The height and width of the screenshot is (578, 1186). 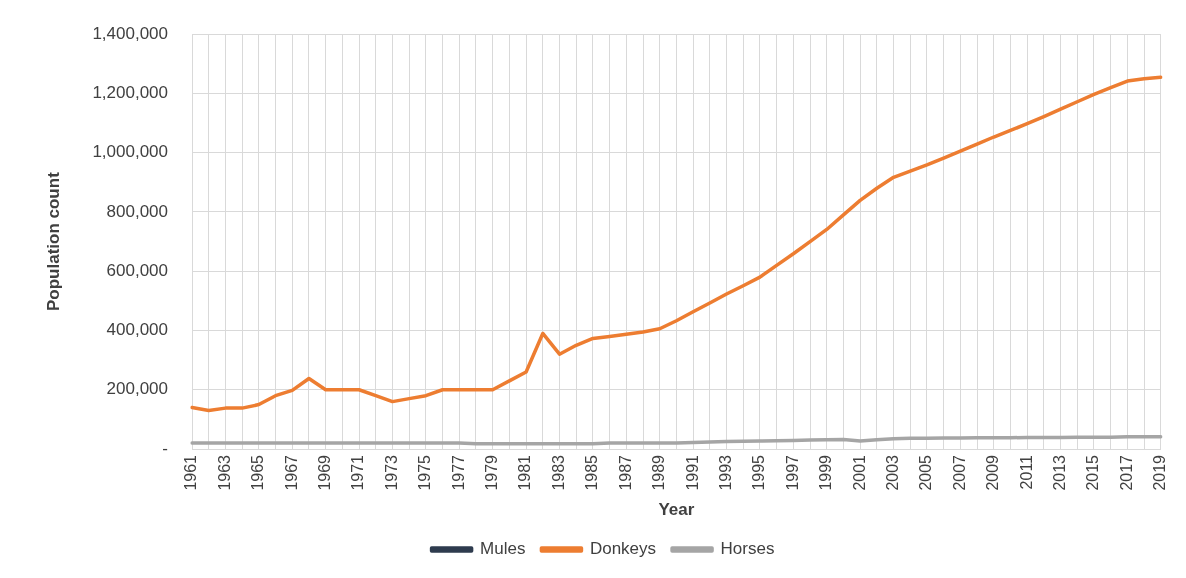 What do you see at coordinates (725, 472) in the screenshot?
I see `x-tick-label: 1993` at bounding box center [725, 472].